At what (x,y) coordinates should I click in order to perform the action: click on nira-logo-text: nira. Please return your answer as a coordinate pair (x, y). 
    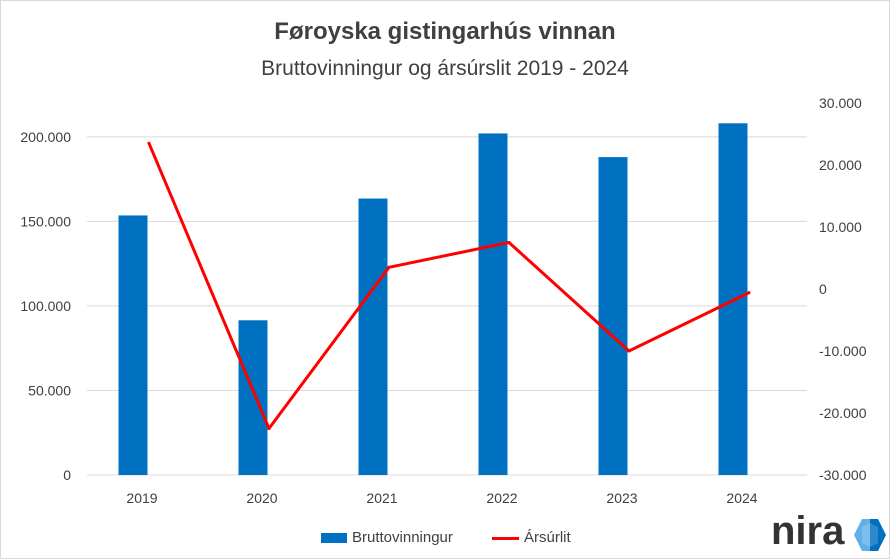
    Looking at the image, I should click on (808, 531).